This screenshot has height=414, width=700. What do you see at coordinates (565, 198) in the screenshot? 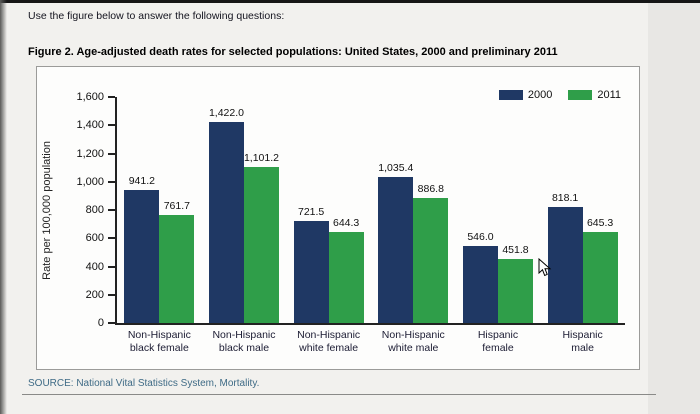
I see `bar-value-label: 818.1` at bounding box center [565, 198].